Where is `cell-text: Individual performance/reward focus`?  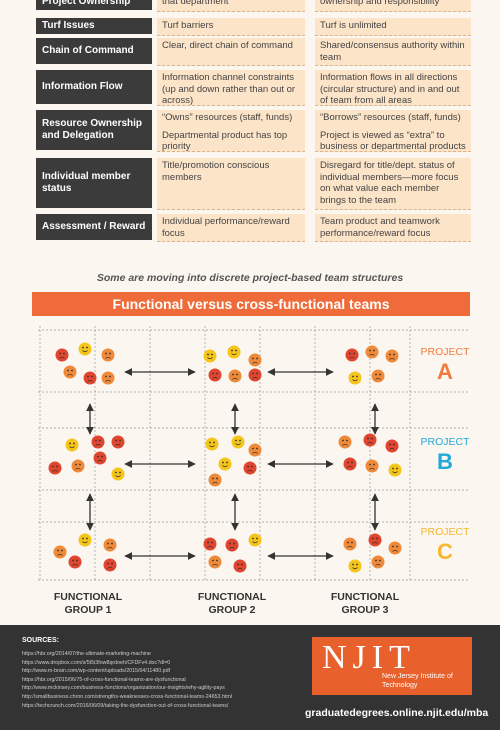
cell-text: Individual performance/reward focus is located at coordinates (226, 227).